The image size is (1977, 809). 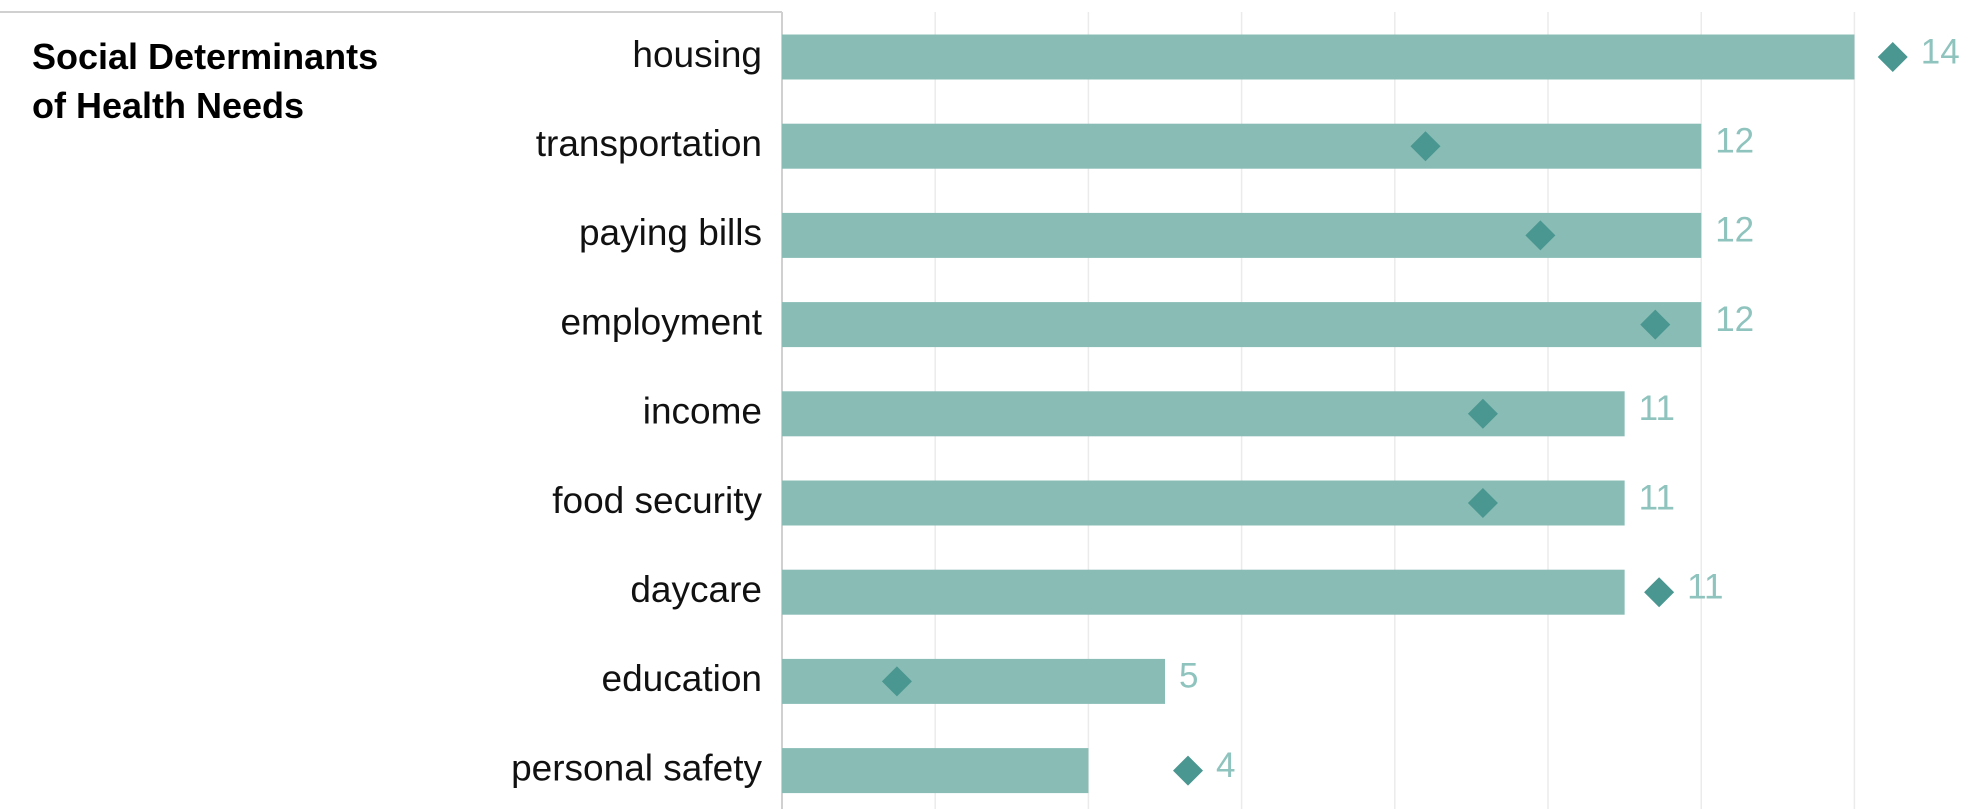 What do you see at coordinates (682, 678) in the screenshot?
I see `y-tick-label: education` at bounding box center [682, 678].